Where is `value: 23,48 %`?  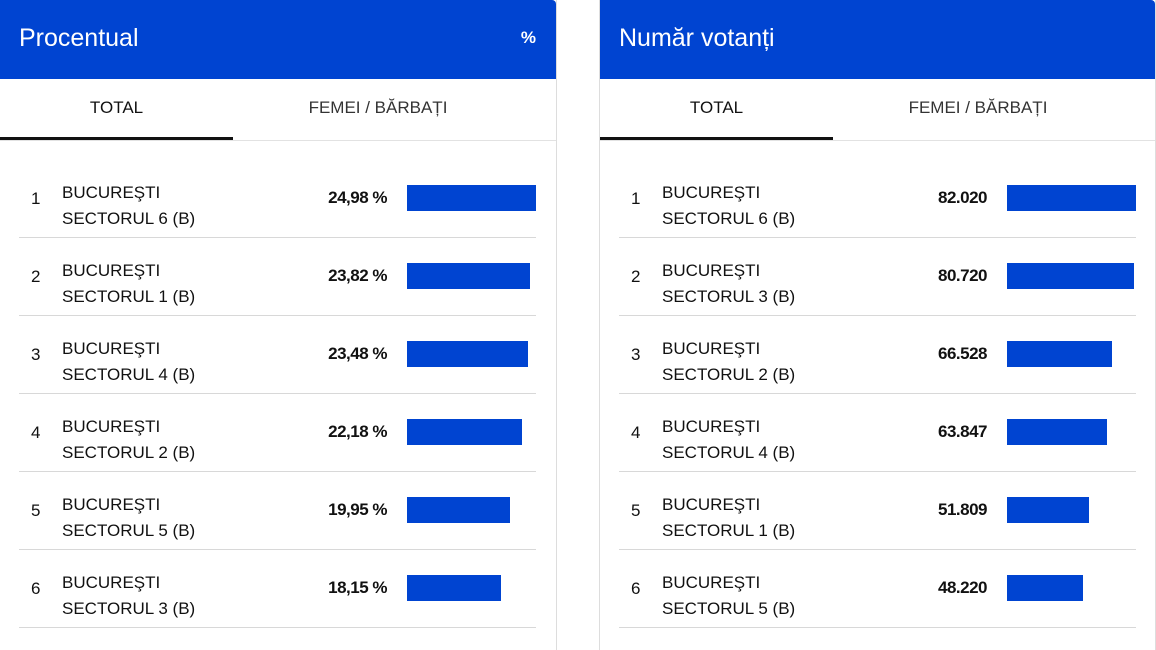 value: 23,48 % is located at coordinates (357, 353).